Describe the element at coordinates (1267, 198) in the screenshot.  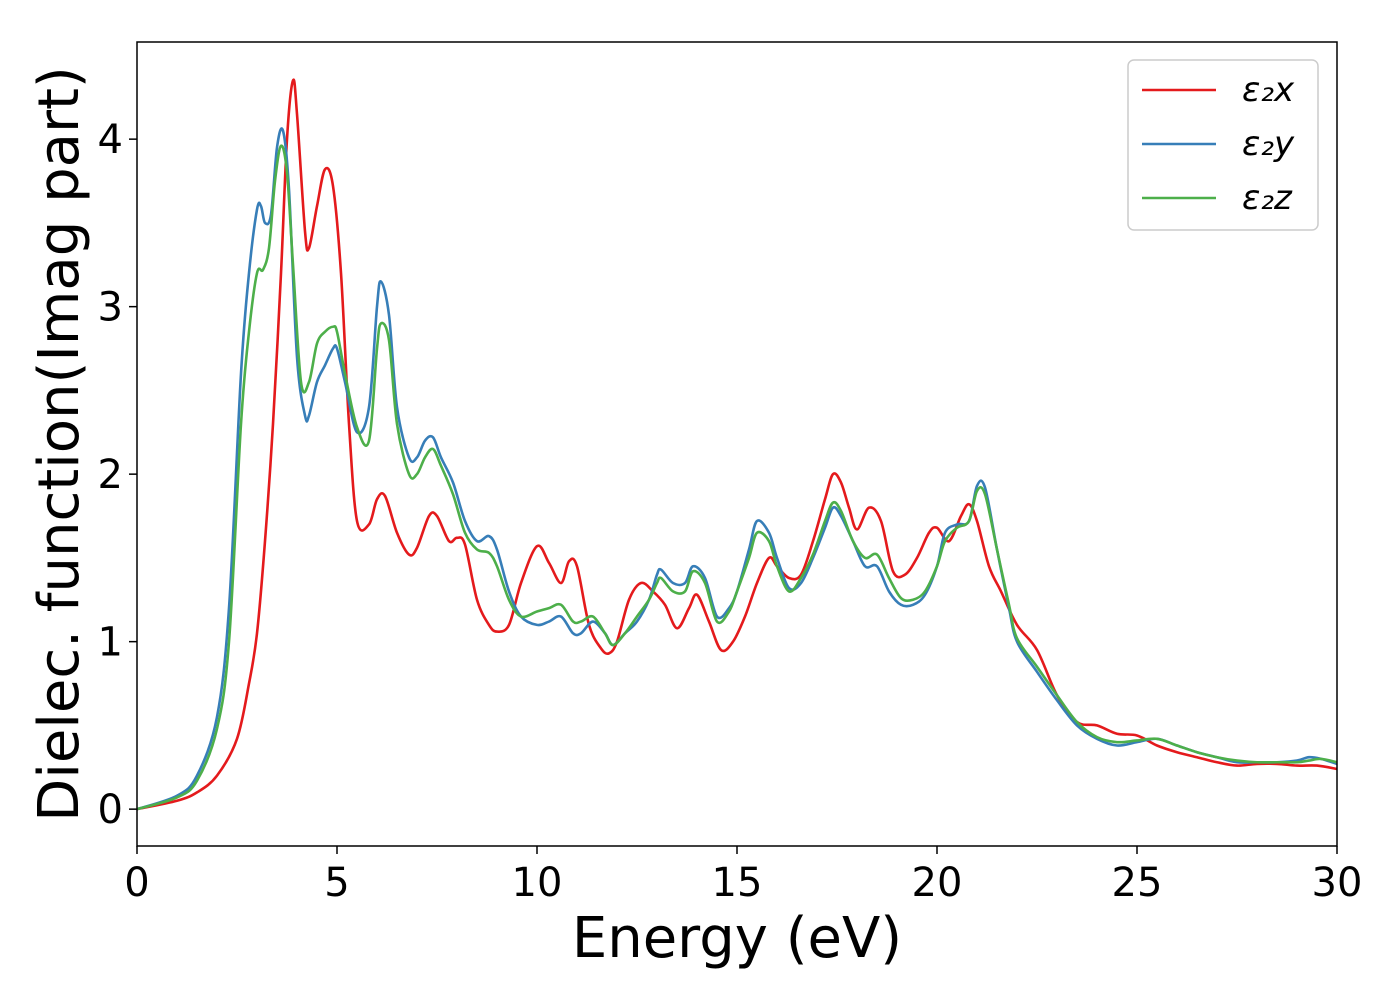
I see `legend-label: ε₂z` at that location.